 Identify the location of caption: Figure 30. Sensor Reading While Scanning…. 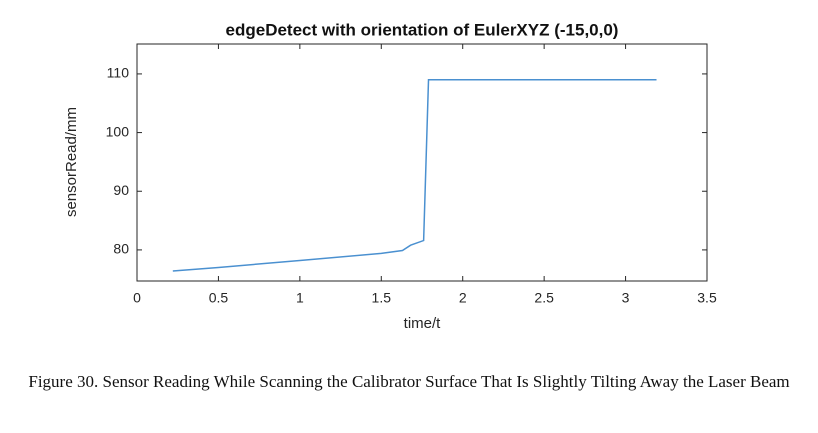
(409, 381).